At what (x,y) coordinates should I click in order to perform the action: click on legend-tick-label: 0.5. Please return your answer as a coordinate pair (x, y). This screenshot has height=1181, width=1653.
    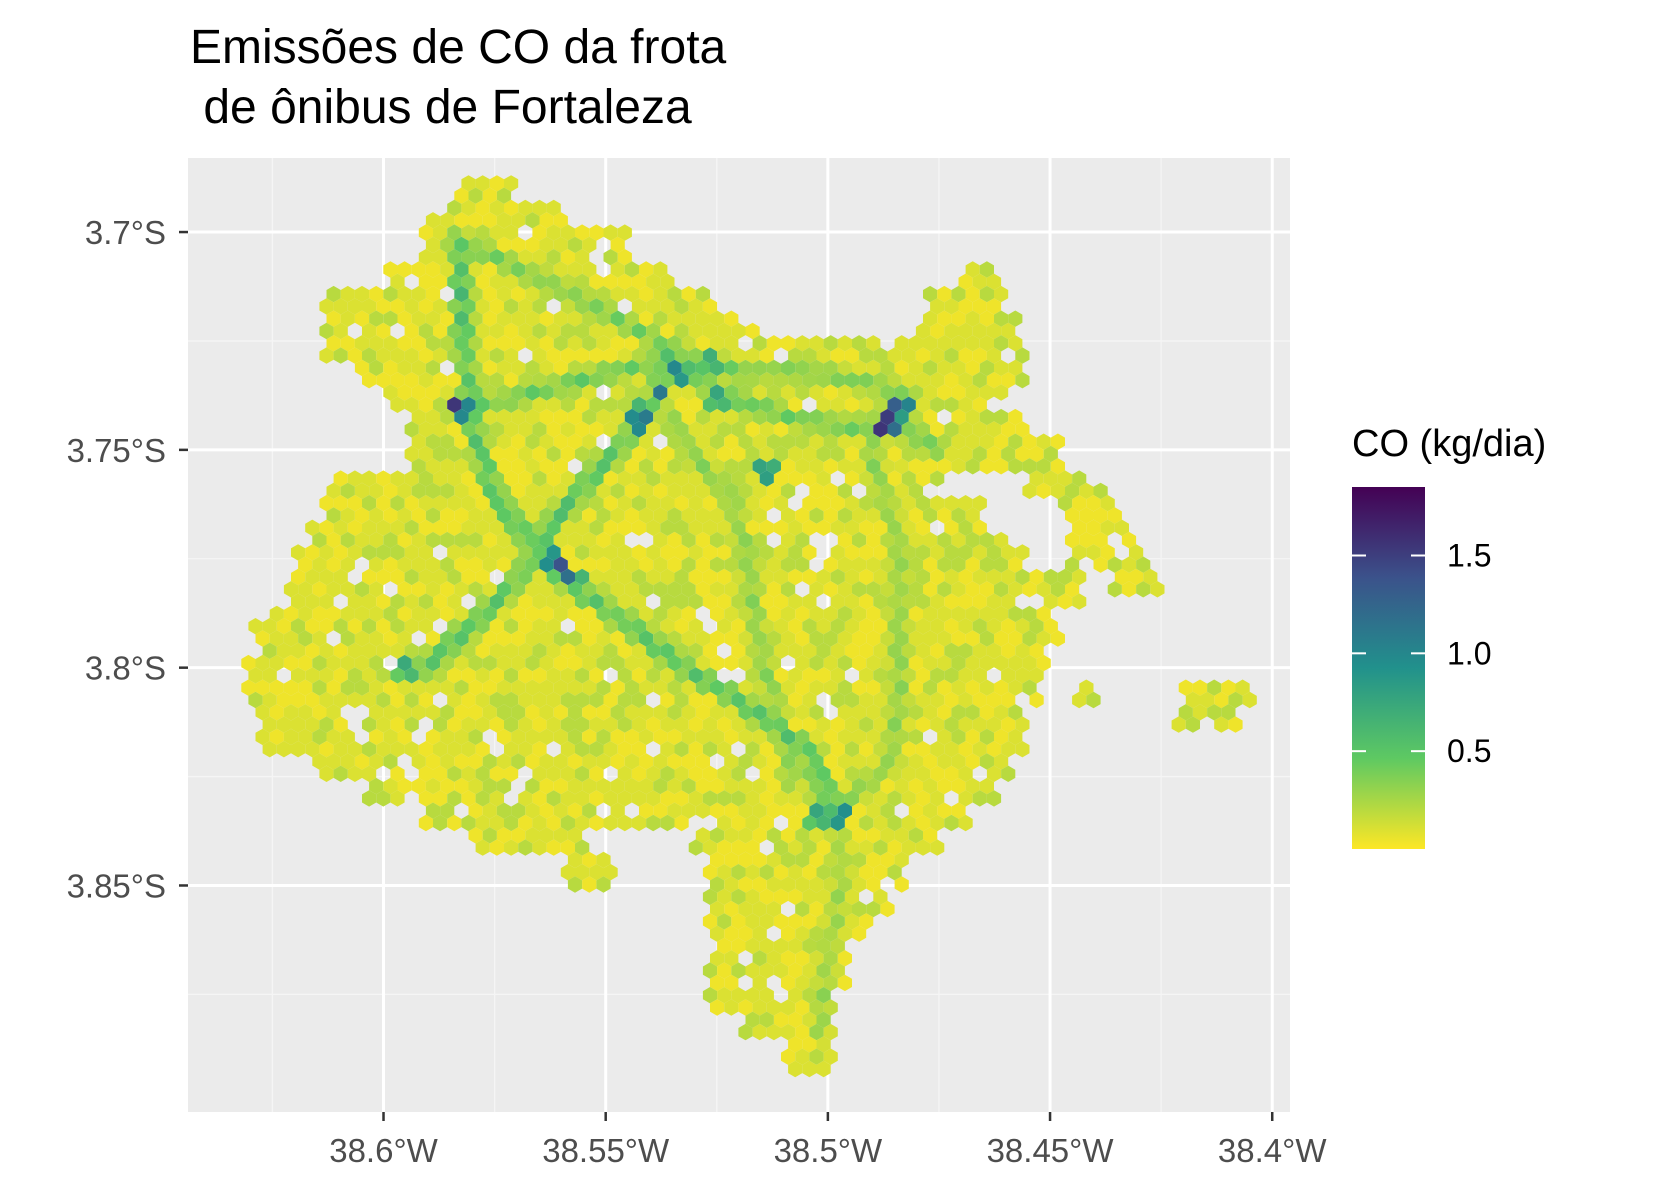
    Looking at the image, I should click on (1469, 751).